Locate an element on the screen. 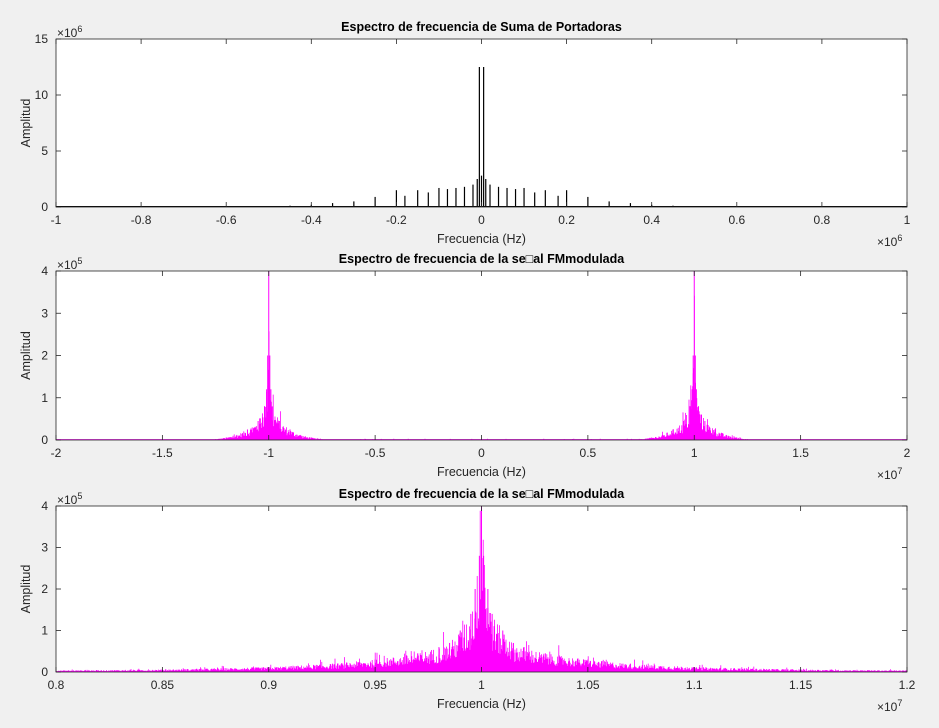 The width and height of the screenshot is (939, 728). x-tick-label: 1.05 is located at coordinates (588, 685).